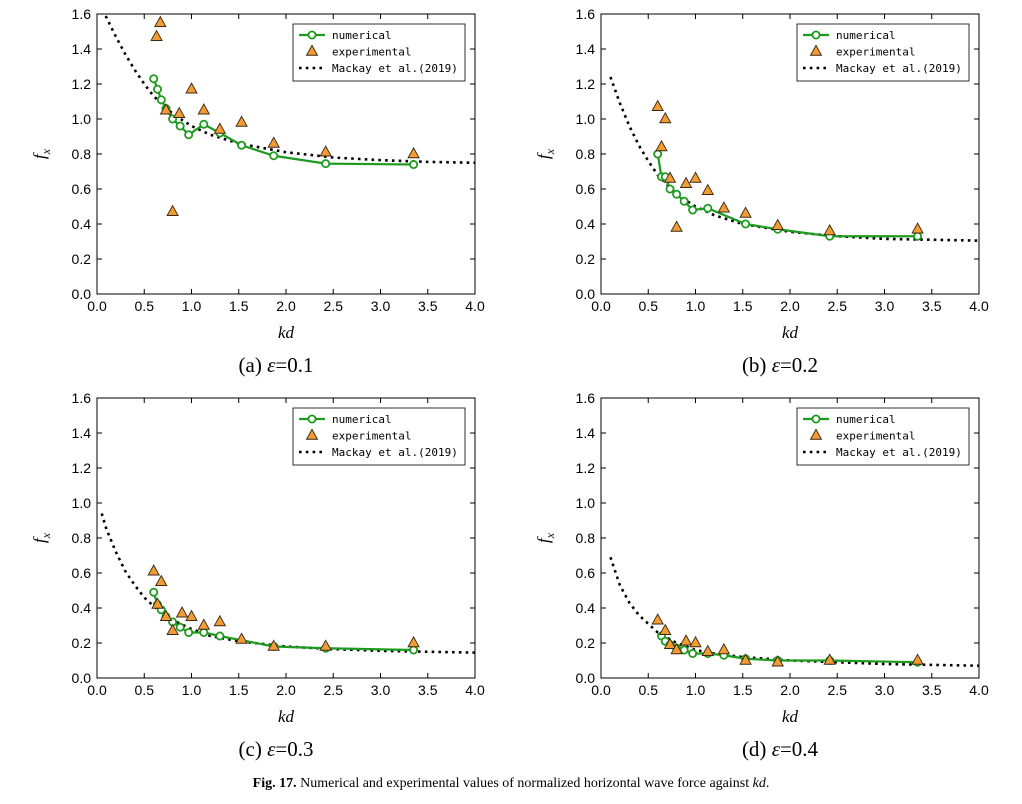  I want to click on y-tick-label: 0.2, so click(82, 259).